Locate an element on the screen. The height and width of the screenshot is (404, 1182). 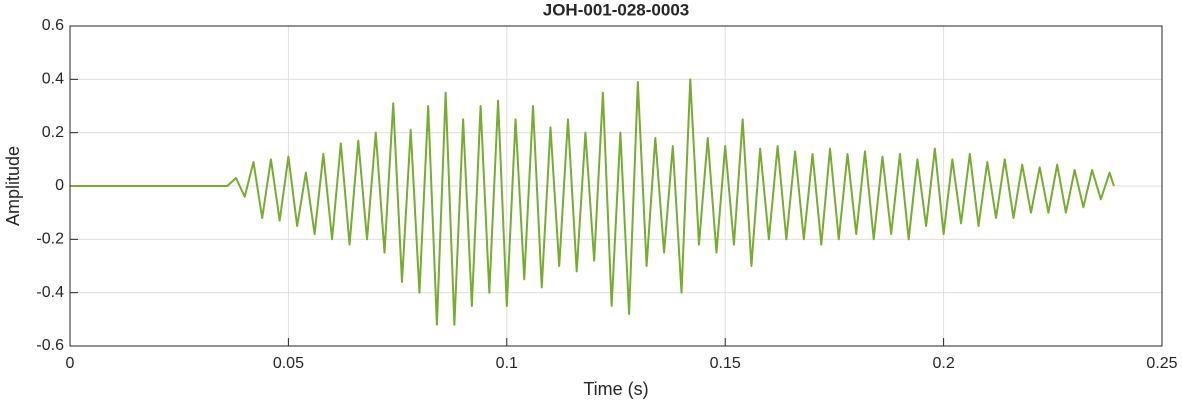
y-axis-label: Amplitude is located at coordinates (13, 186).